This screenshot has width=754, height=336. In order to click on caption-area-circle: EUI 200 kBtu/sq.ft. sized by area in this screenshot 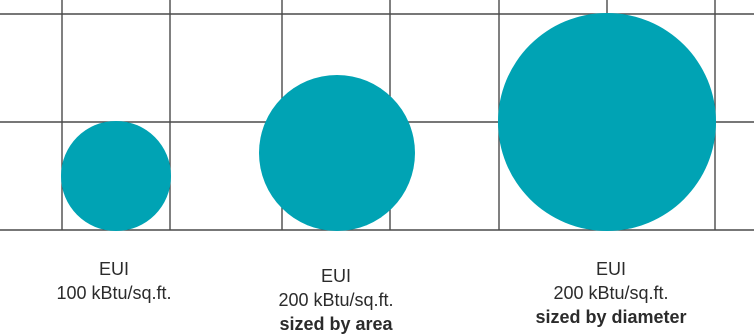, I will do `click(336, 300)`.